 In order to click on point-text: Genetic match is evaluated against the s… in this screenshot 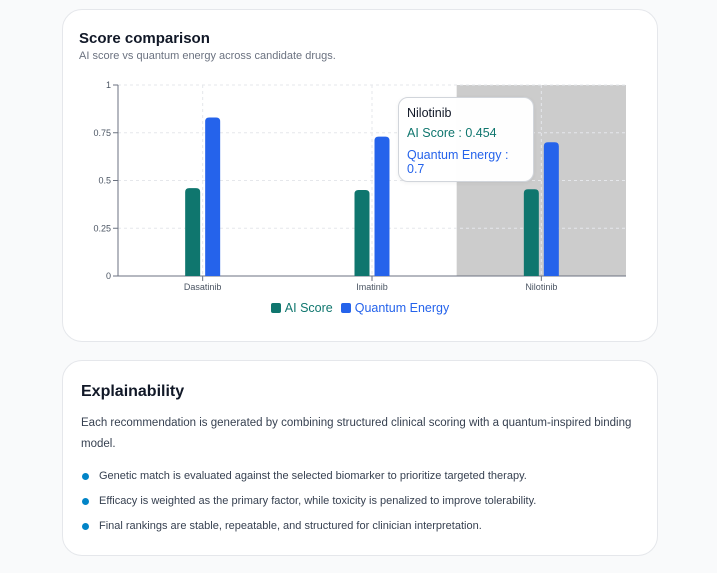, I will do `click(313, 476)`.